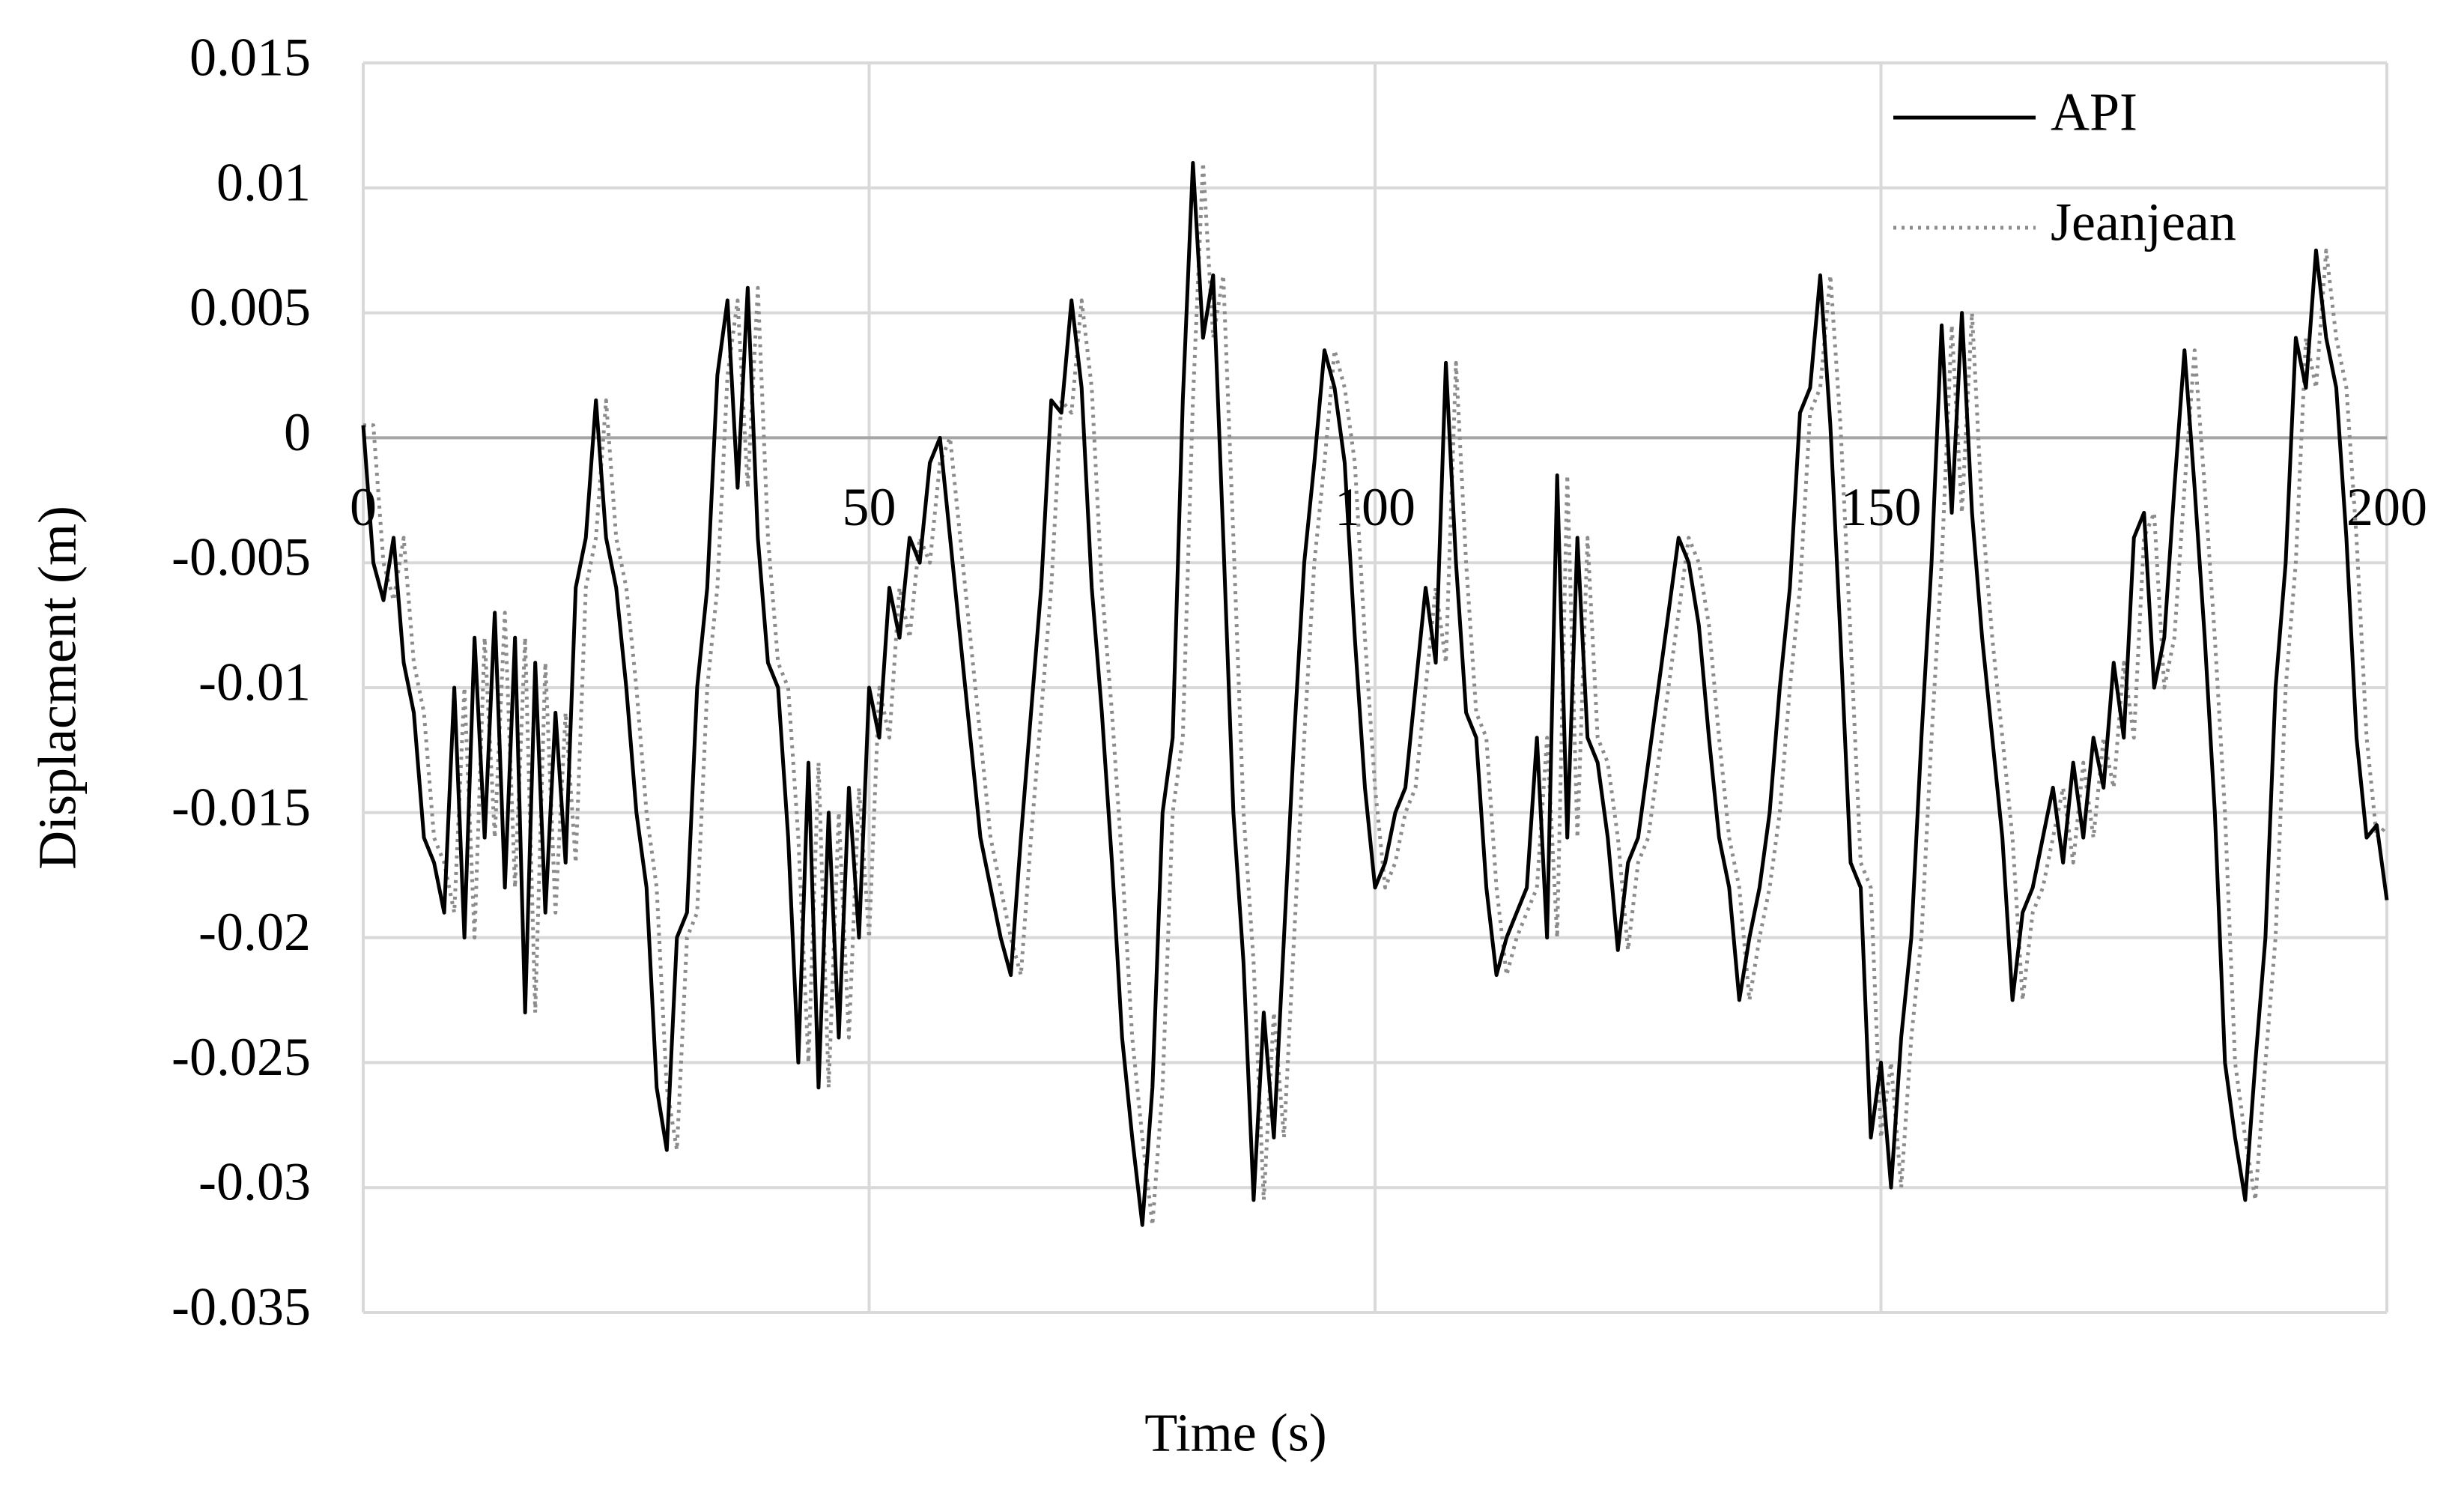  What do you see at coordinates (241, 1307) in the screenshot?
I see `y-tick-label: -0.035` at bounding box center [241, 1307].